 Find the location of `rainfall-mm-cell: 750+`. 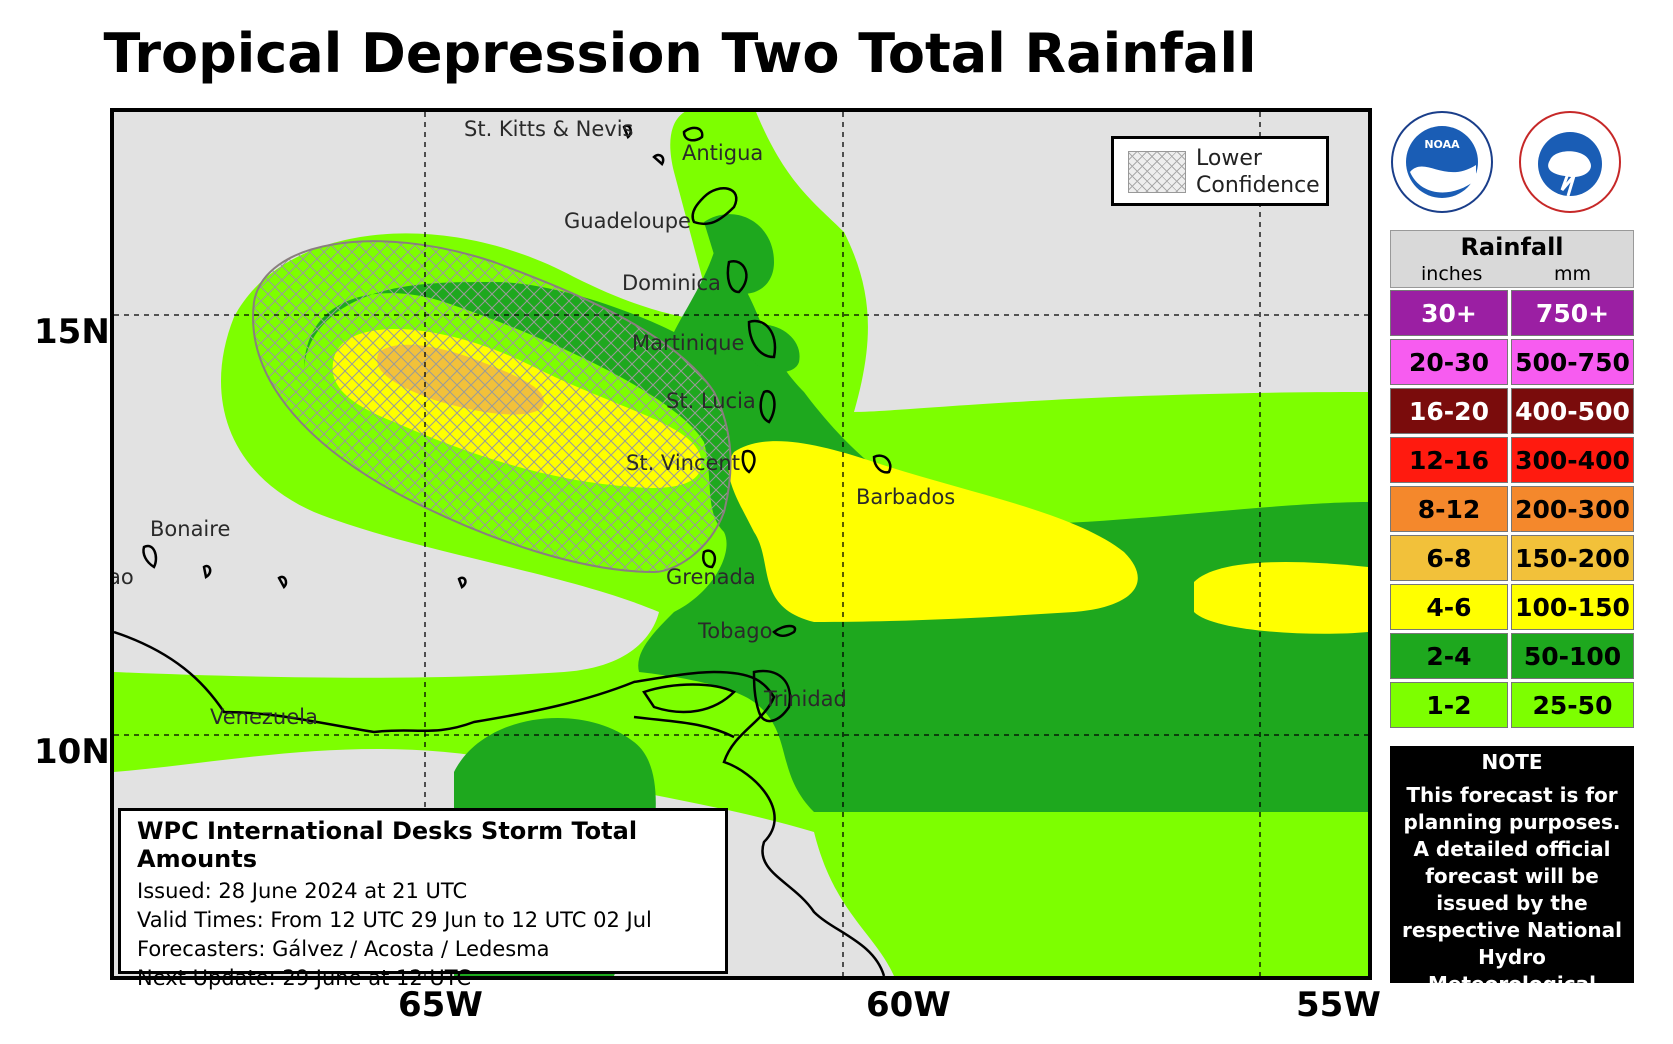

rainfall-mm-cell: 750+ is located at coordinates (1572, 313).